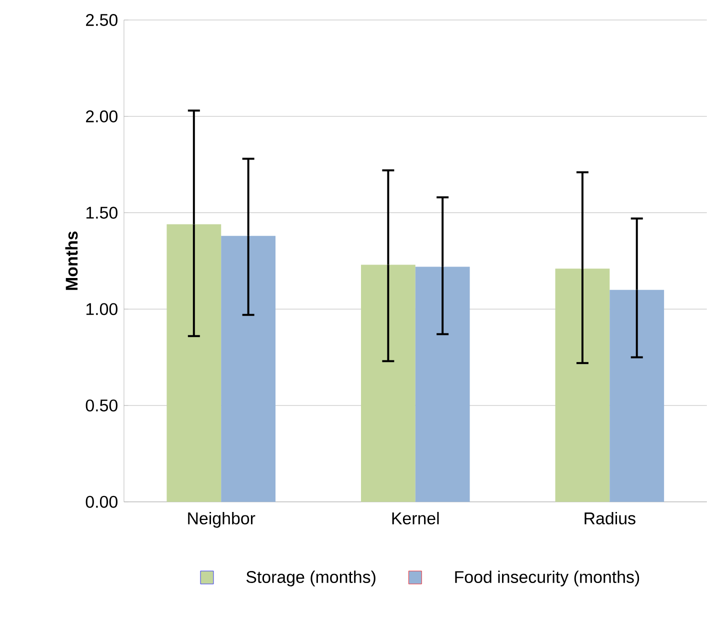 The width and height of the screenshot is (707, 624). Describe the element at coordinates (102, 406) in the screenshot. I see `y-tick-label: 0.50` at that location.